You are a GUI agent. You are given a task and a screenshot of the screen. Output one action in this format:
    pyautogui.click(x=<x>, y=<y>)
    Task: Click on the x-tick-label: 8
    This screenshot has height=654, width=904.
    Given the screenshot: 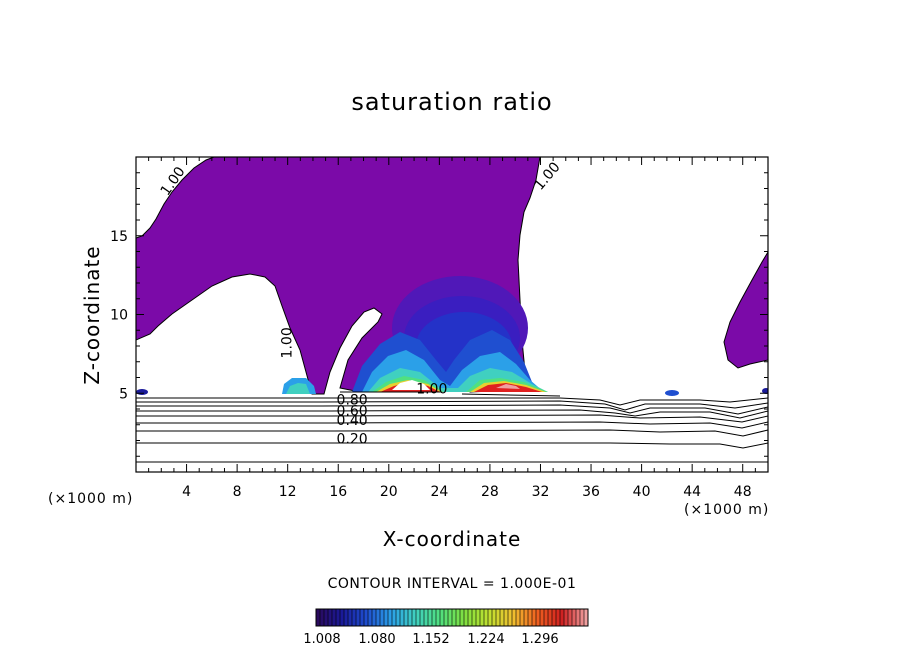 What is the action you would take?
    pyautogui.click(x=237, y=492)
    